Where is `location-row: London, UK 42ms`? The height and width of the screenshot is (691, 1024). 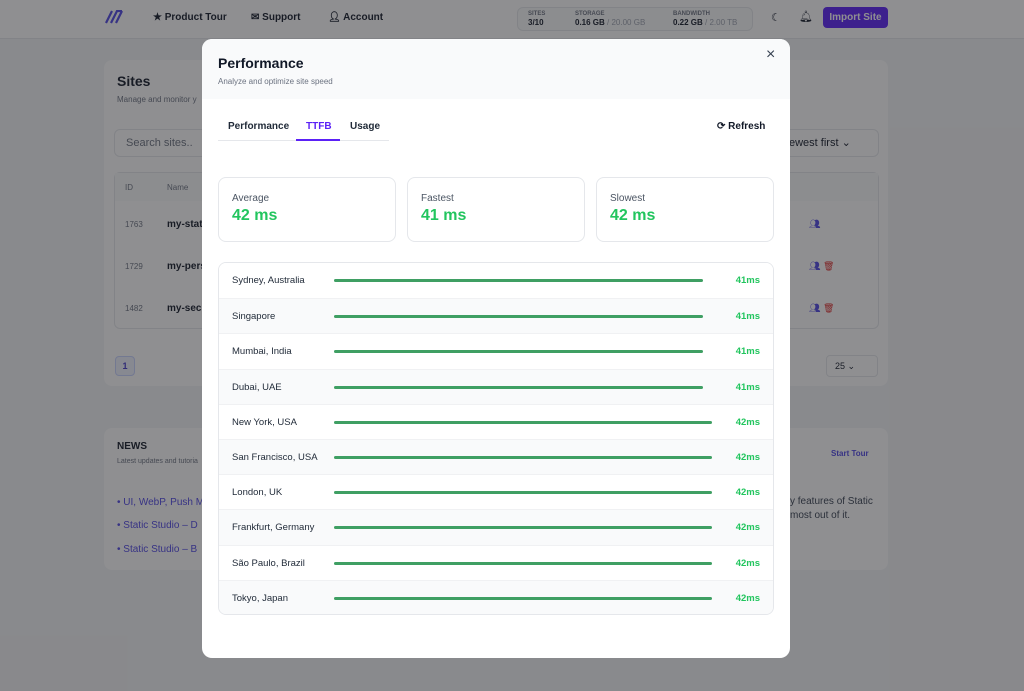 location-row: London, UK 42ms is located at coordinates (496, 492).